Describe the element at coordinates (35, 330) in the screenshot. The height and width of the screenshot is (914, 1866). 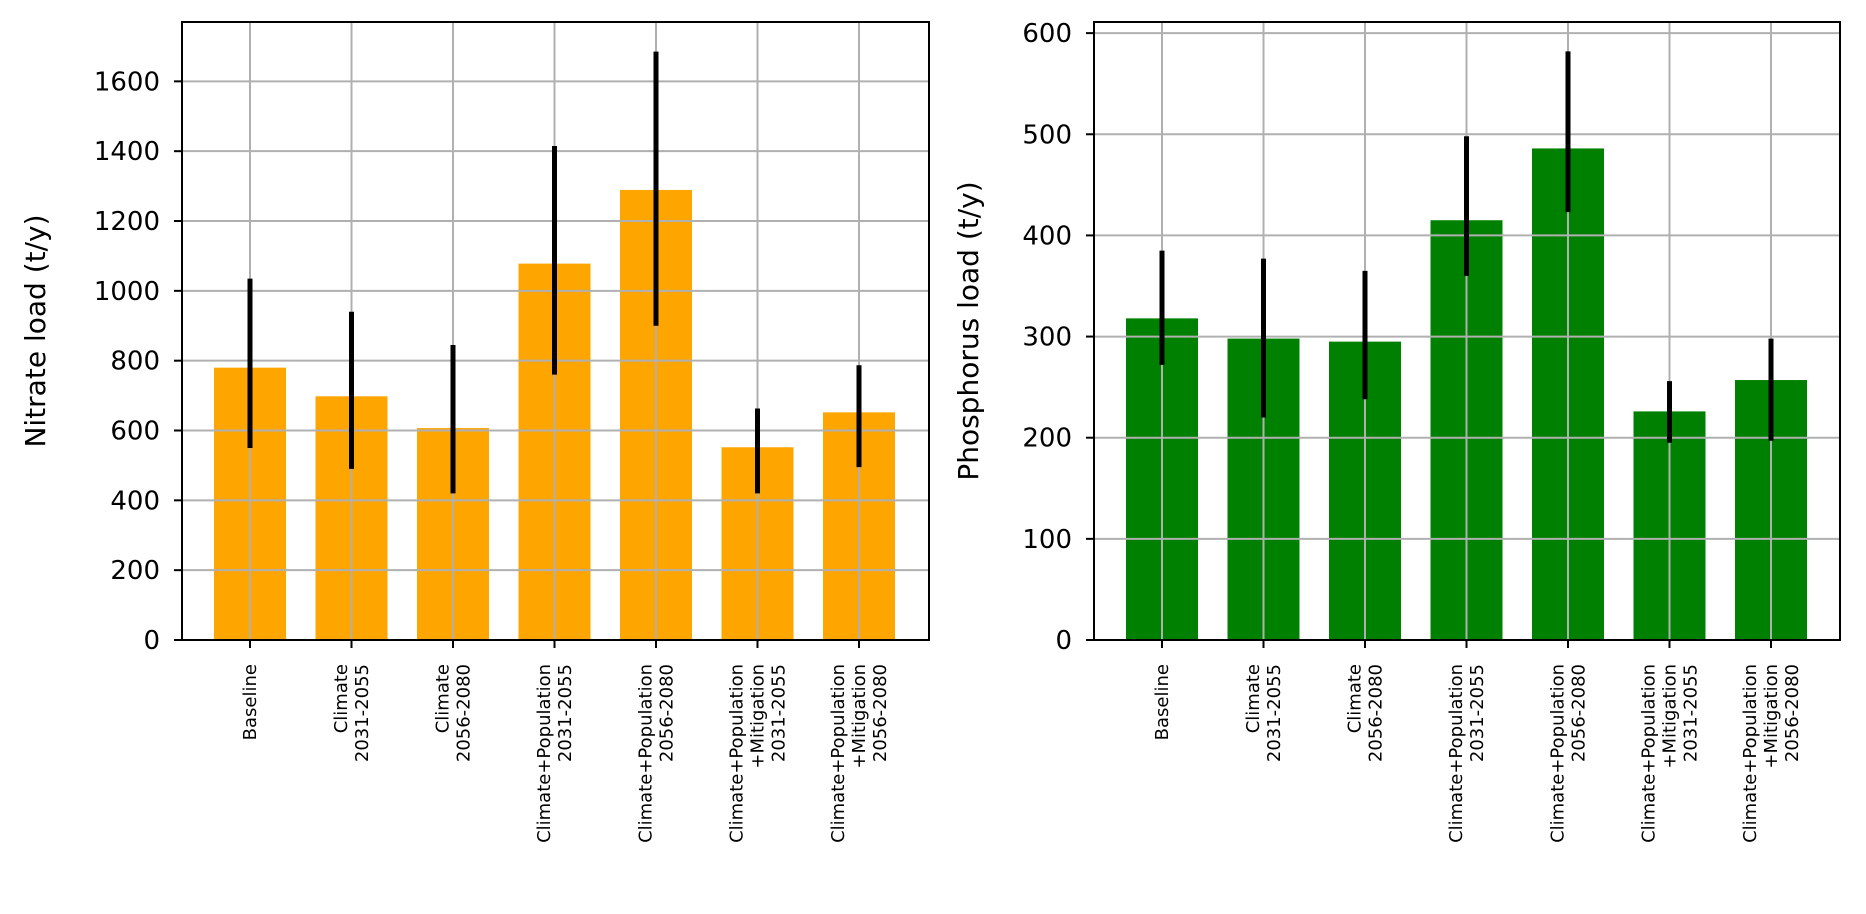
I see `y-axis-title: Nitrate load (t/y)` at that location.